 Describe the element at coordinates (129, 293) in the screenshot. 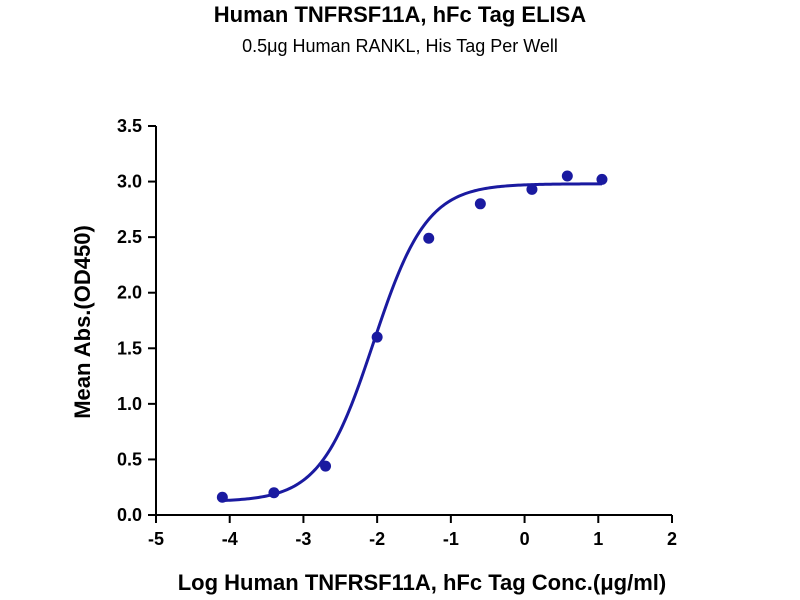

I see `y-tick-label: 2.0` at that location.